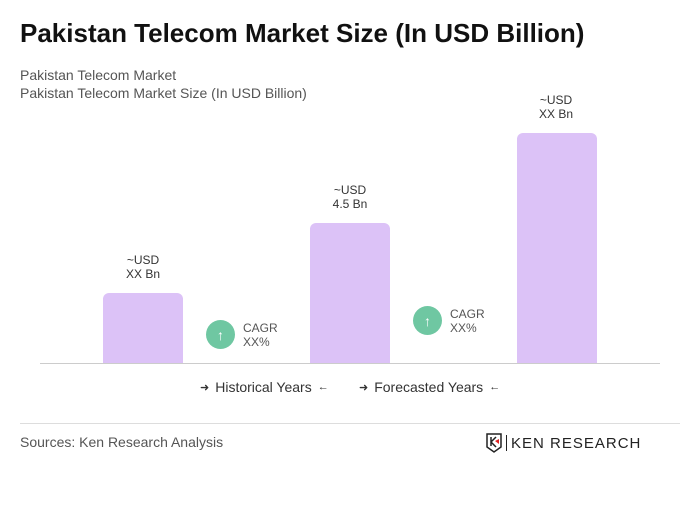 The width and height of the screenshot is (700, 520). I want to click on bar-label-1: ~USD XX Bn, so click(143, 267).